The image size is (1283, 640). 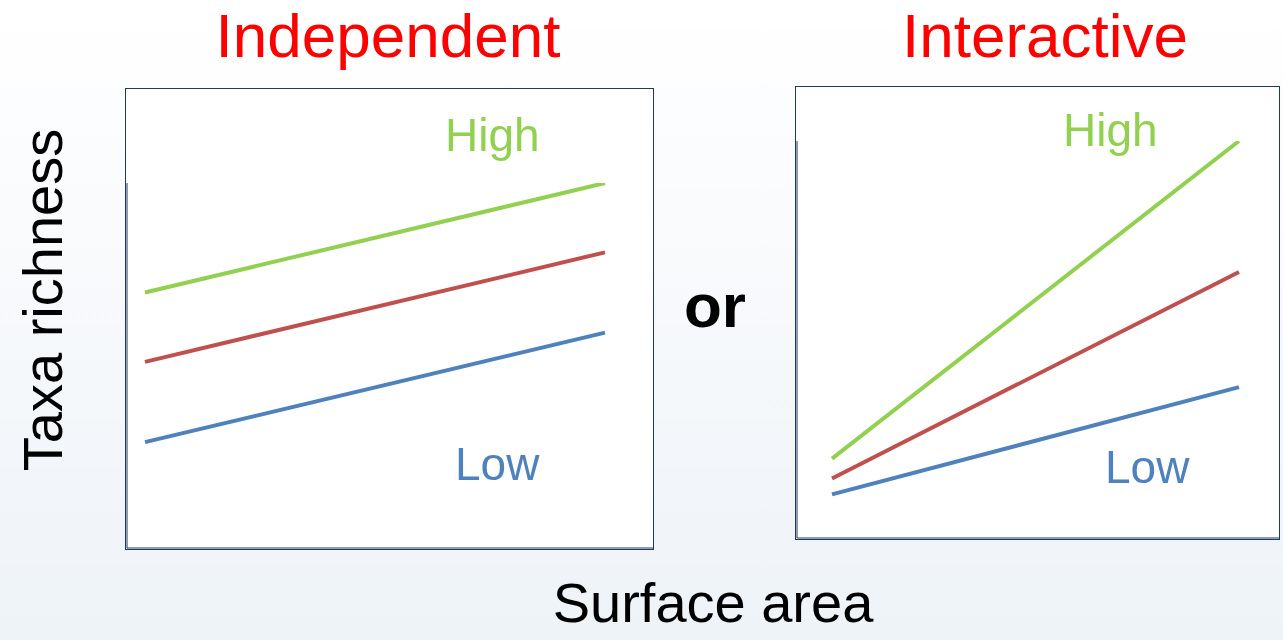 What do you see at coordinates (713, 602) in the screenshot?
I see `x-axis-title: Surface area` at bounding box center [713, 602].